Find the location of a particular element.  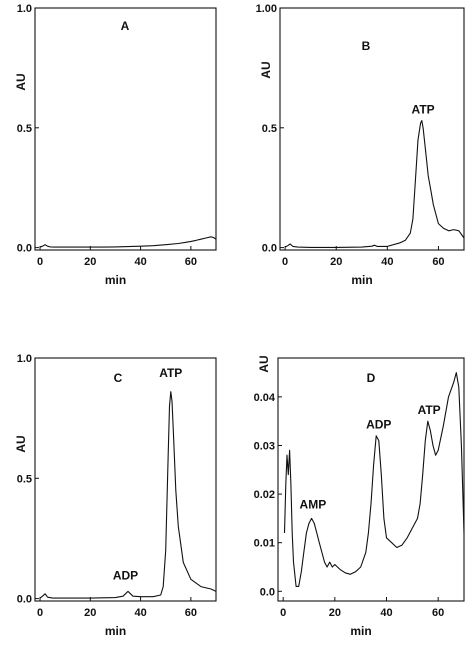

panel-label-b: B is located at coordinates (366, 46).